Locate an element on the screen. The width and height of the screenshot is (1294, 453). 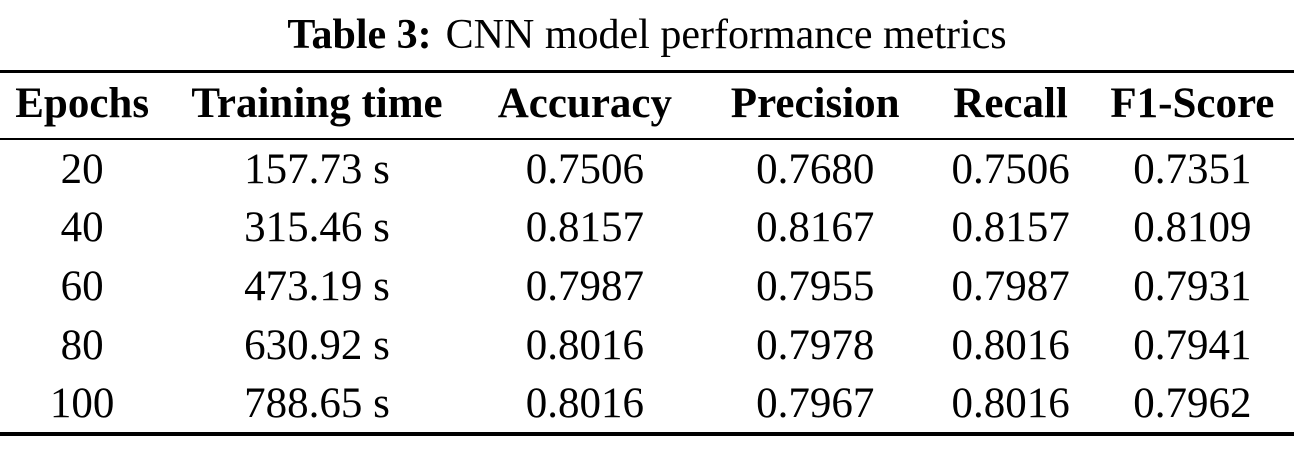
table-row: 40 315.46 s 0.8157 0.8167 0.8157 0.8109 is located at coordinates (647, 227).